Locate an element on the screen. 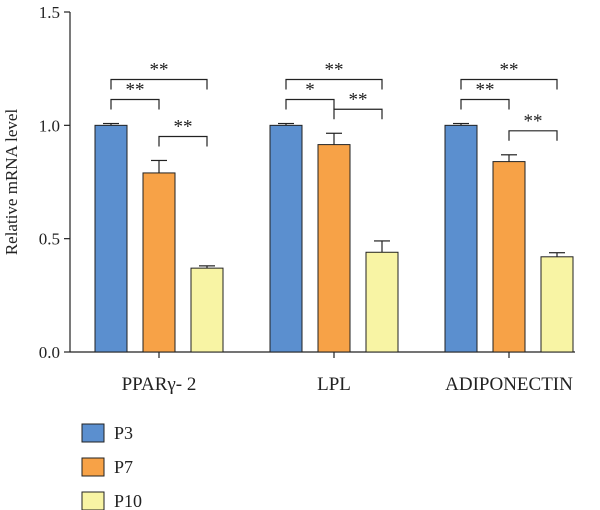 The width and height of the screenshot is (600, 510). y-tick-label: 1.5 is located at coordinates (49, 12).